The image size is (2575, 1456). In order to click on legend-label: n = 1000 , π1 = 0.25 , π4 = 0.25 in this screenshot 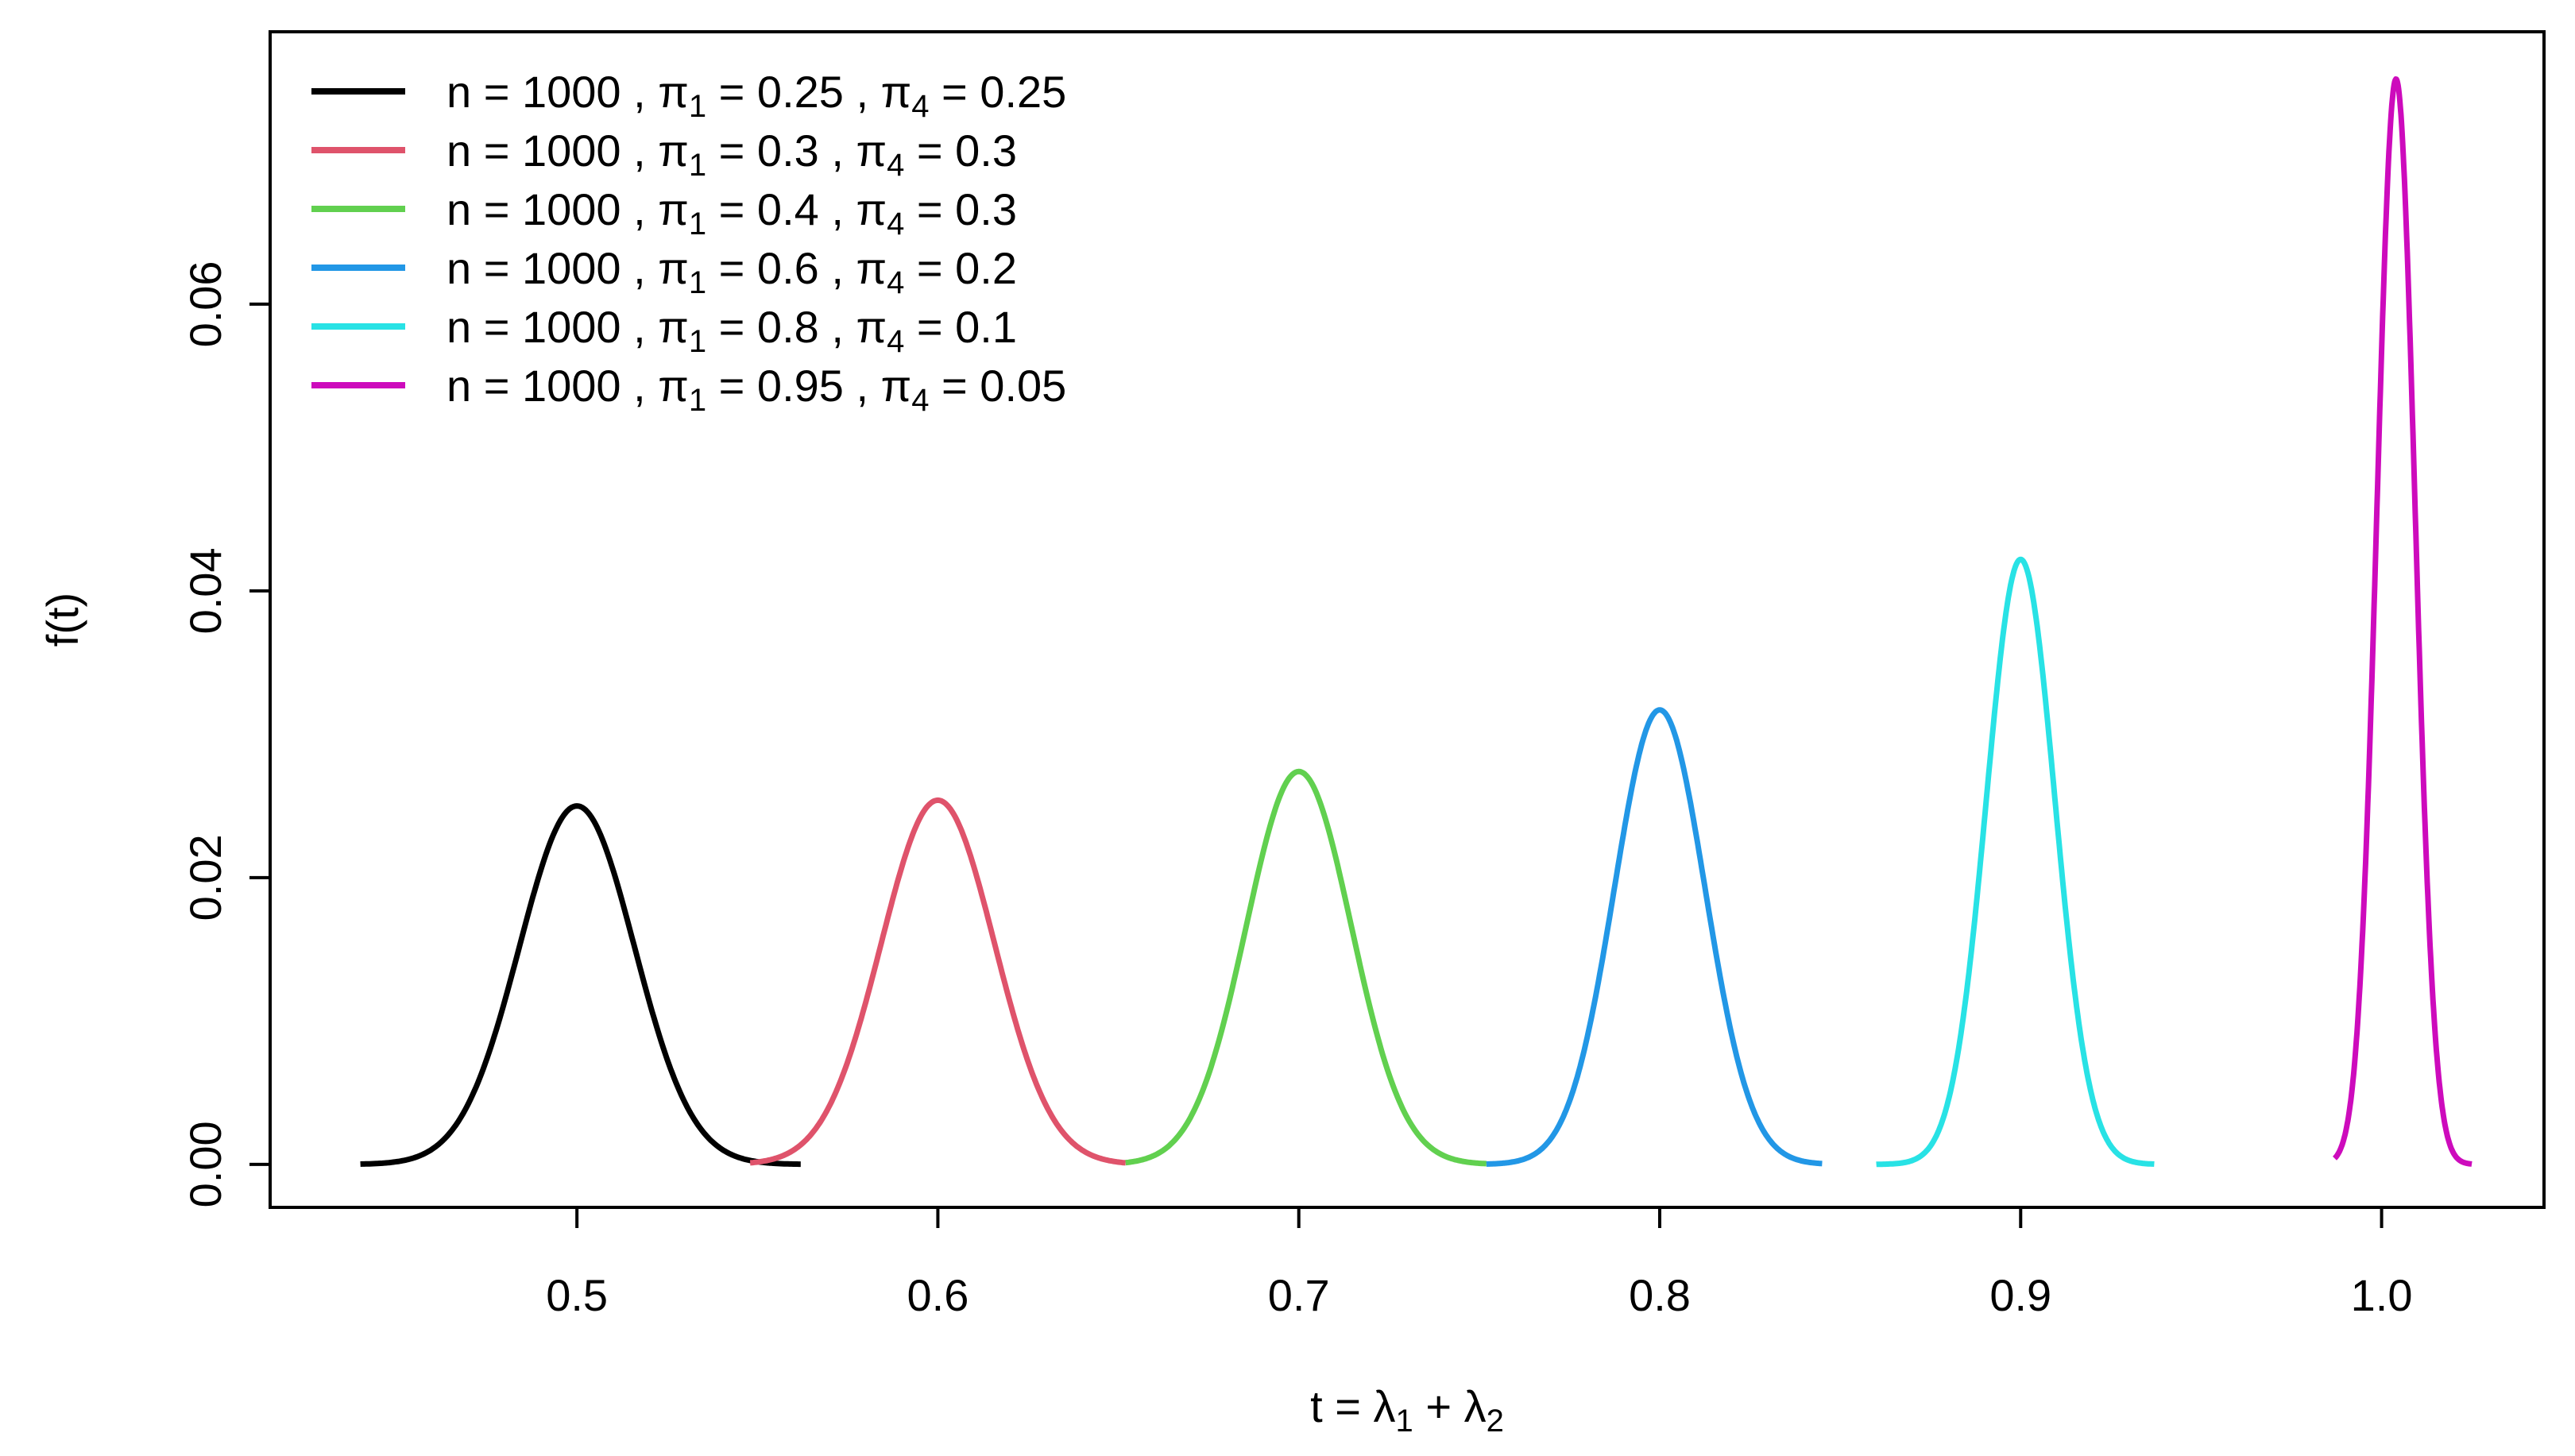, I will do `click(756, 95)`.